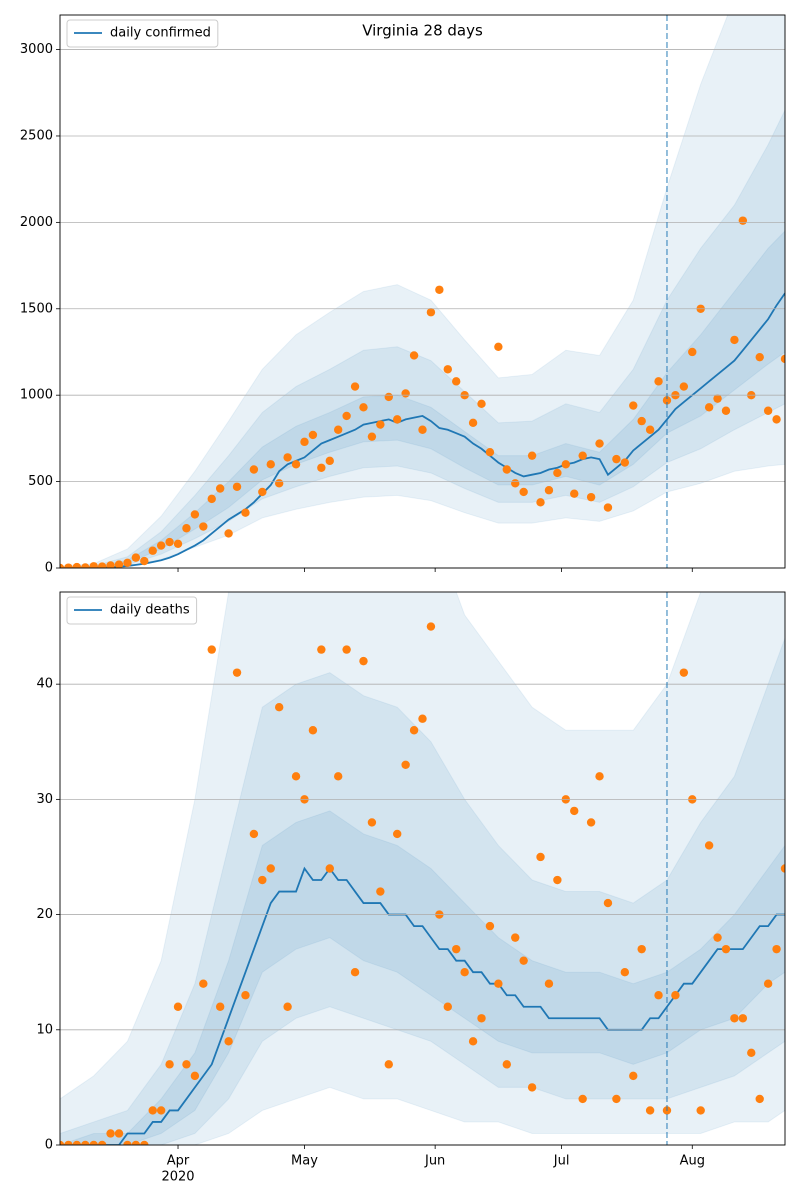  Describe the element at coordinates (561, 1161) in the screenshot. I see `x-tick-label: Jul` at that location.